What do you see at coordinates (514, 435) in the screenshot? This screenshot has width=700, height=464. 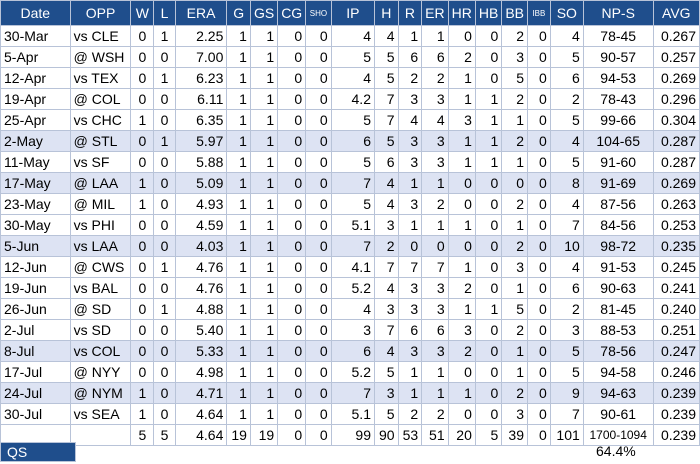 I see `total-bb: 39` at bounding box center [514, 435].